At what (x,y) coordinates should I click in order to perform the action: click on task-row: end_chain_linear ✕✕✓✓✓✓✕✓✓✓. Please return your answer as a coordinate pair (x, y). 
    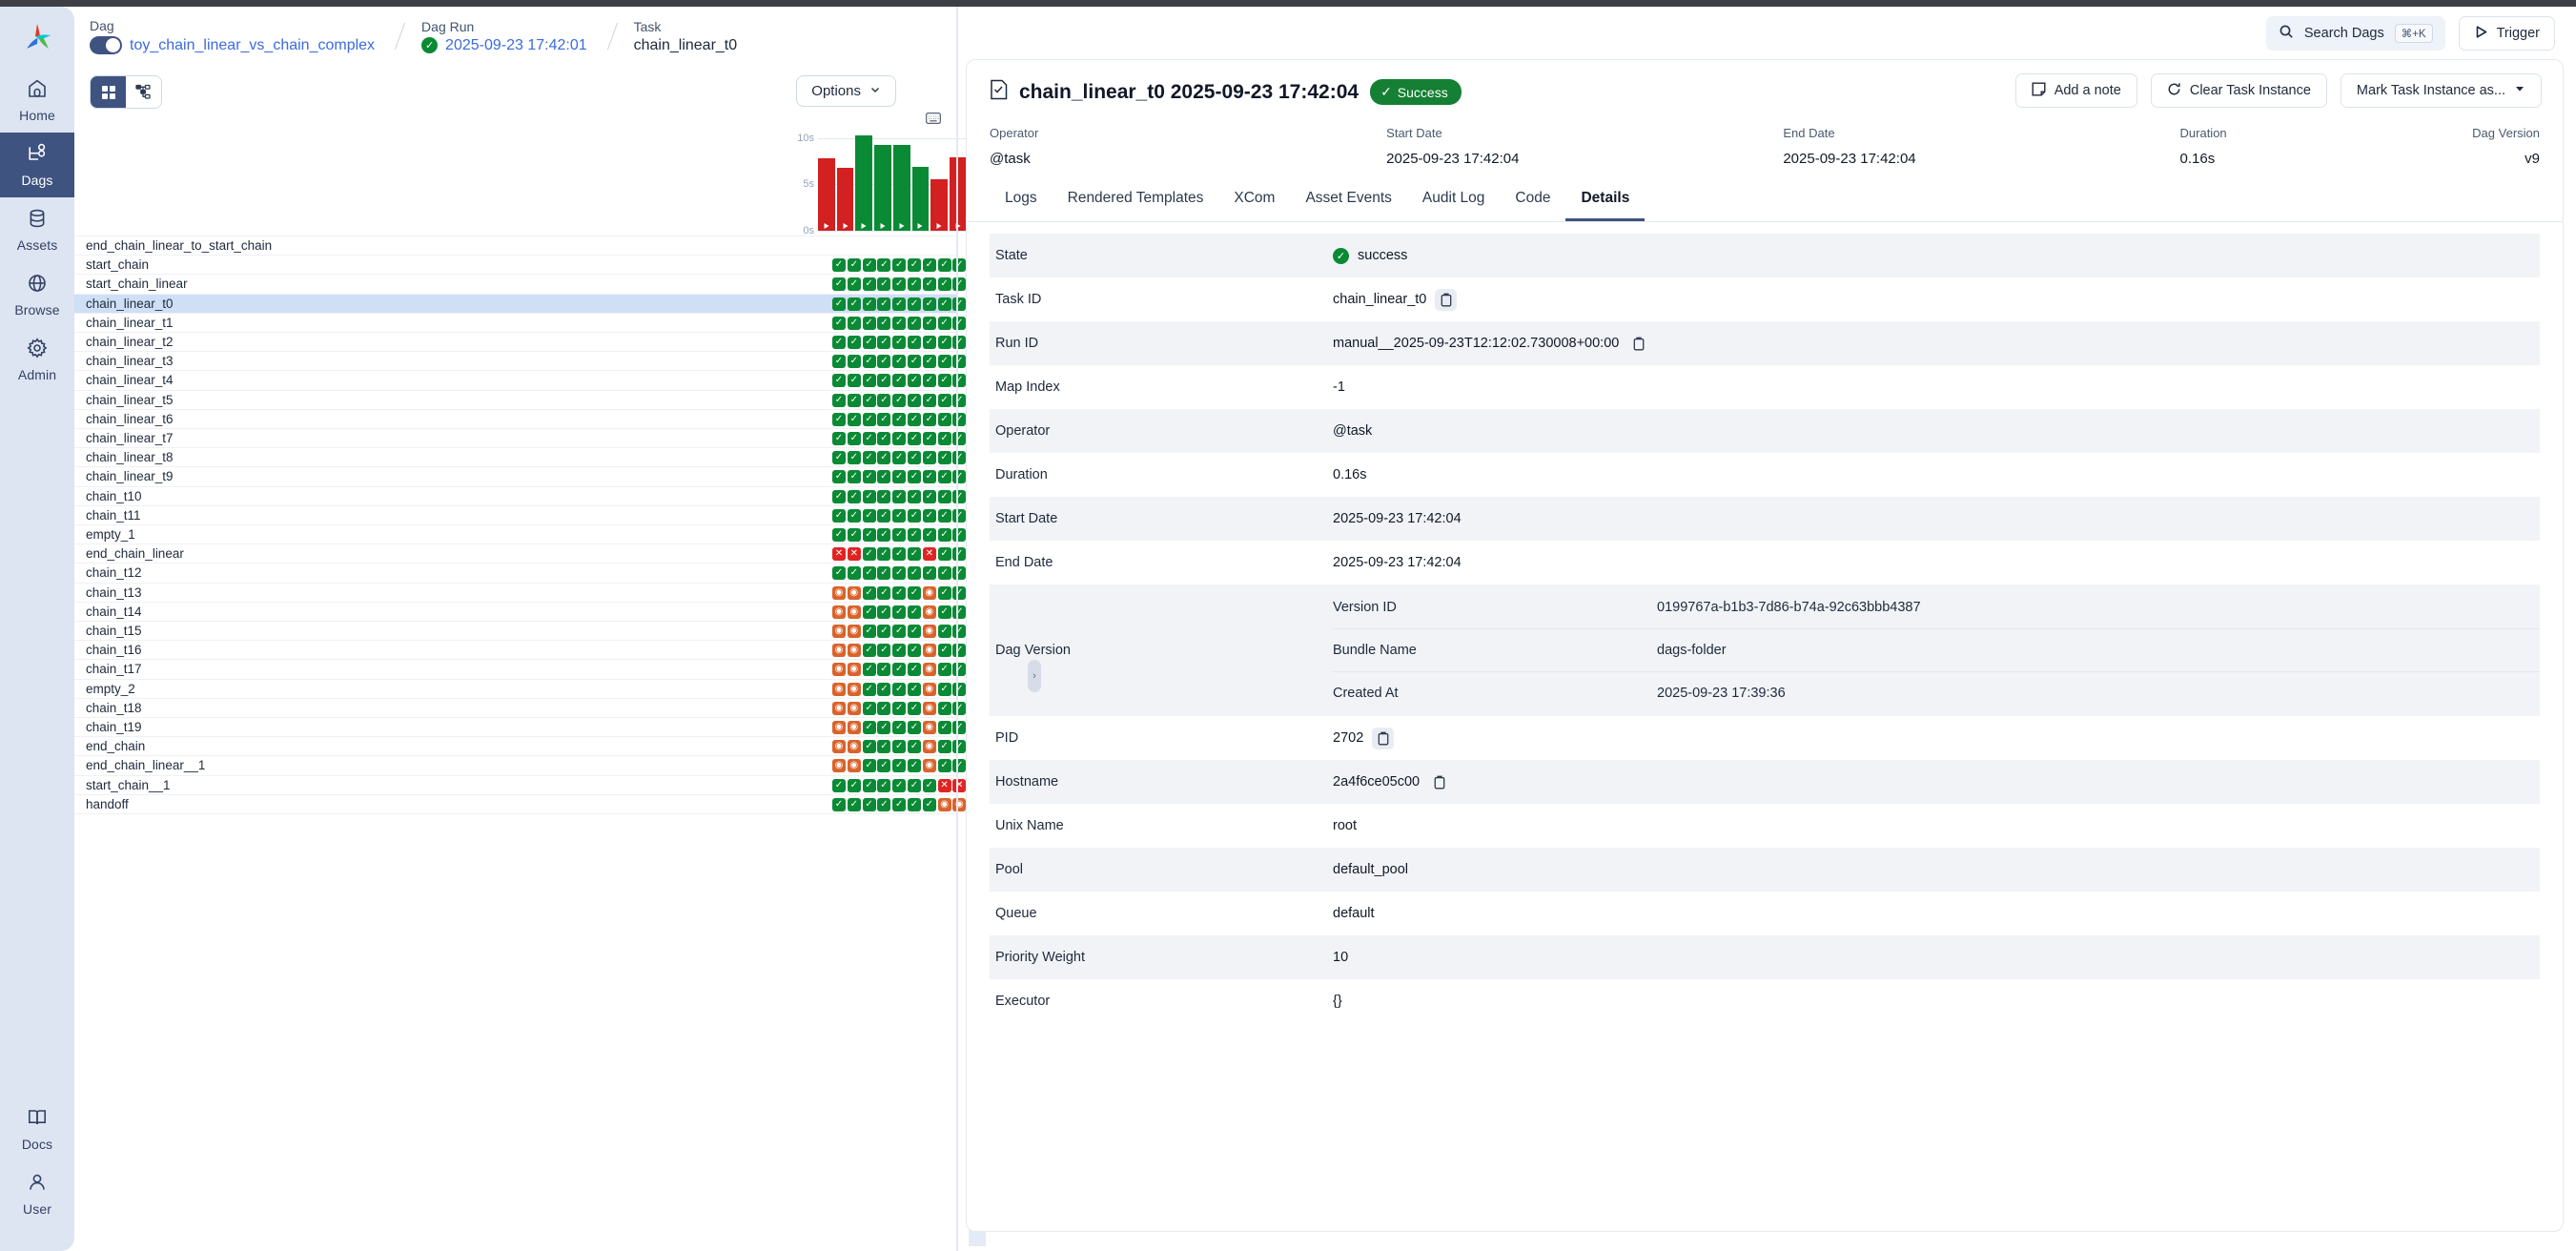
    Looking at the image, I should click on (528, 553).